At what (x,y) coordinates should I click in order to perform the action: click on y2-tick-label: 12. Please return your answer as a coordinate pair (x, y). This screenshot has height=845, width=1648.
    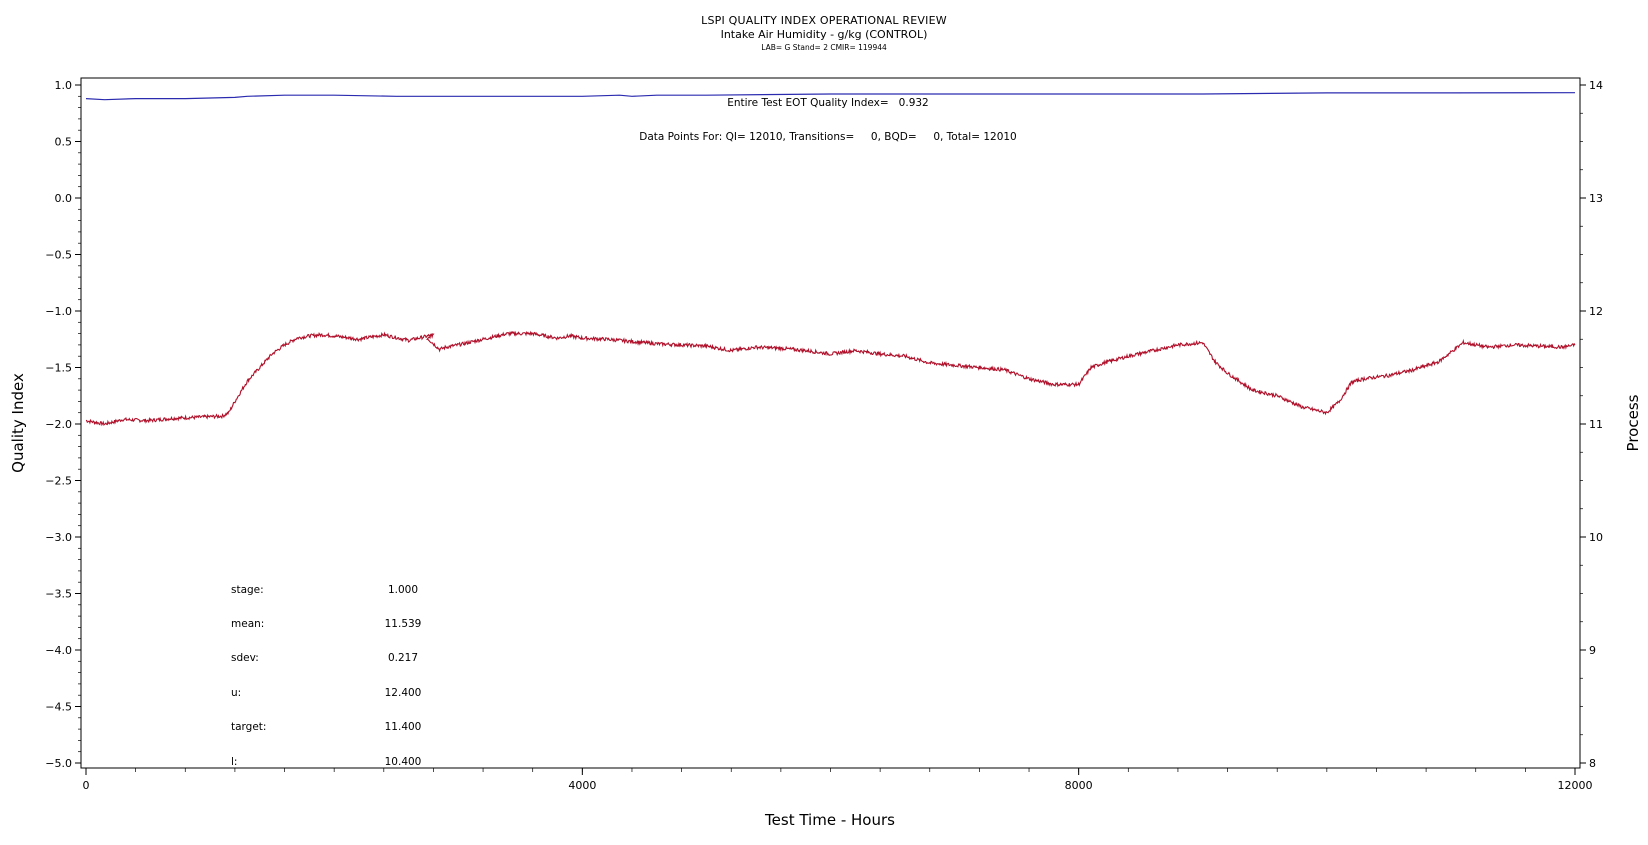
    Looking at the image, I should click on (1596, 311).